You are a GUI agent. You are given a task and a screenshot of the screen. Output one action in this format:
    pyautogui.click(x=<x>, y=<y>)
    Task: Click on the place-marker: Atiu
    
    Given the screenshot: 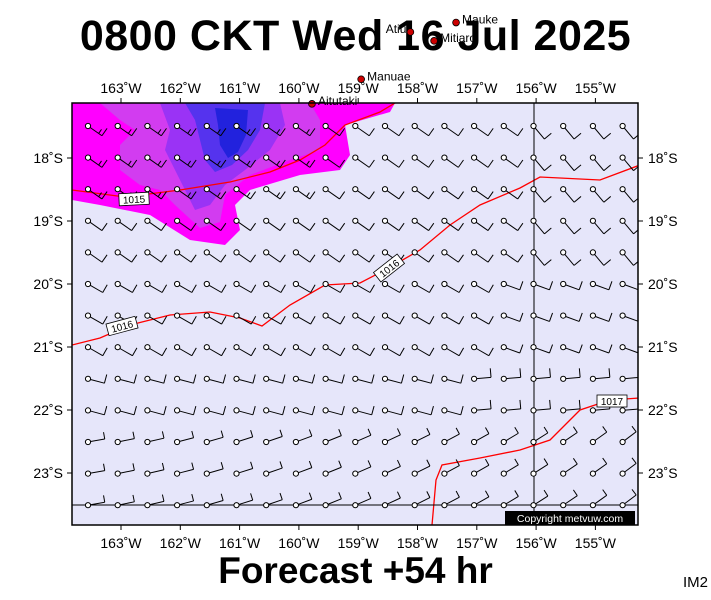 What is the action you would take?
    pyautogui.click(x=400, y=29)
    